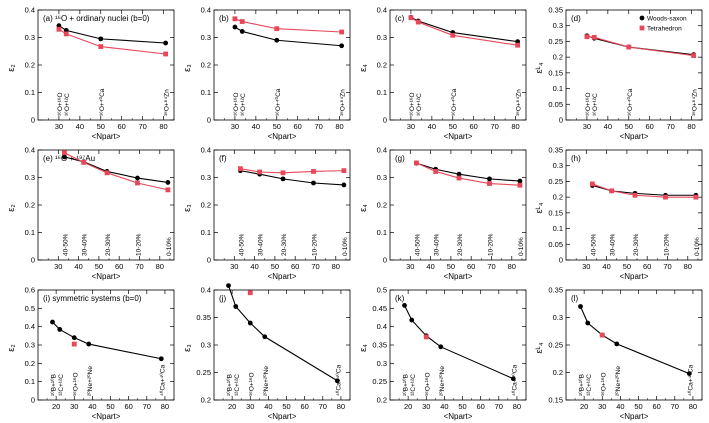 This screenshot has height=423, width=709. Describe the element at coordinates (363, 348) in the screenshot. I see `y-axis-label: ε₄` at that location.